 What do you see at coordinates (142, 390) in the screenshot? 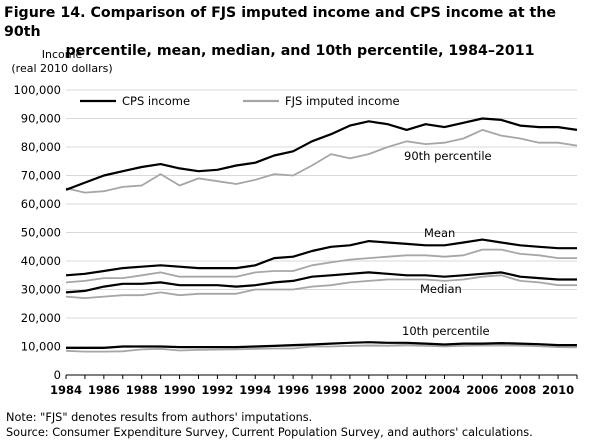
I see `x-tick-label: 1988` at bounding box center [142, 390].